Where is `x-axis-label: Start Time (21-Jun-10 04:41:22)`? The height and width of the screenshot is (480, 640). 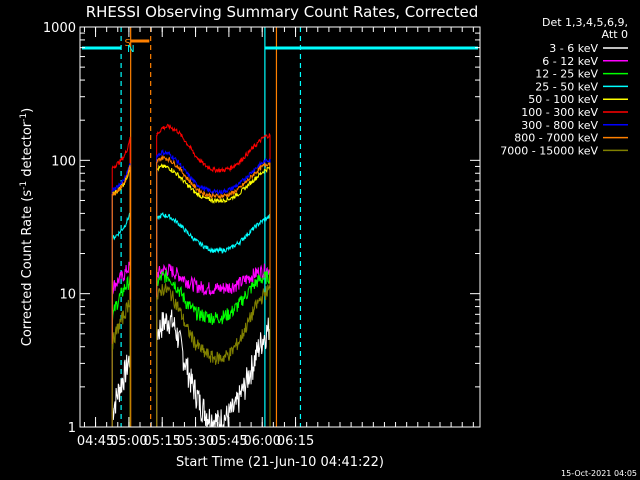 x-axis-label: Start Time (21-Jun-10 04:41:22) is located at coordinates (280, 462).